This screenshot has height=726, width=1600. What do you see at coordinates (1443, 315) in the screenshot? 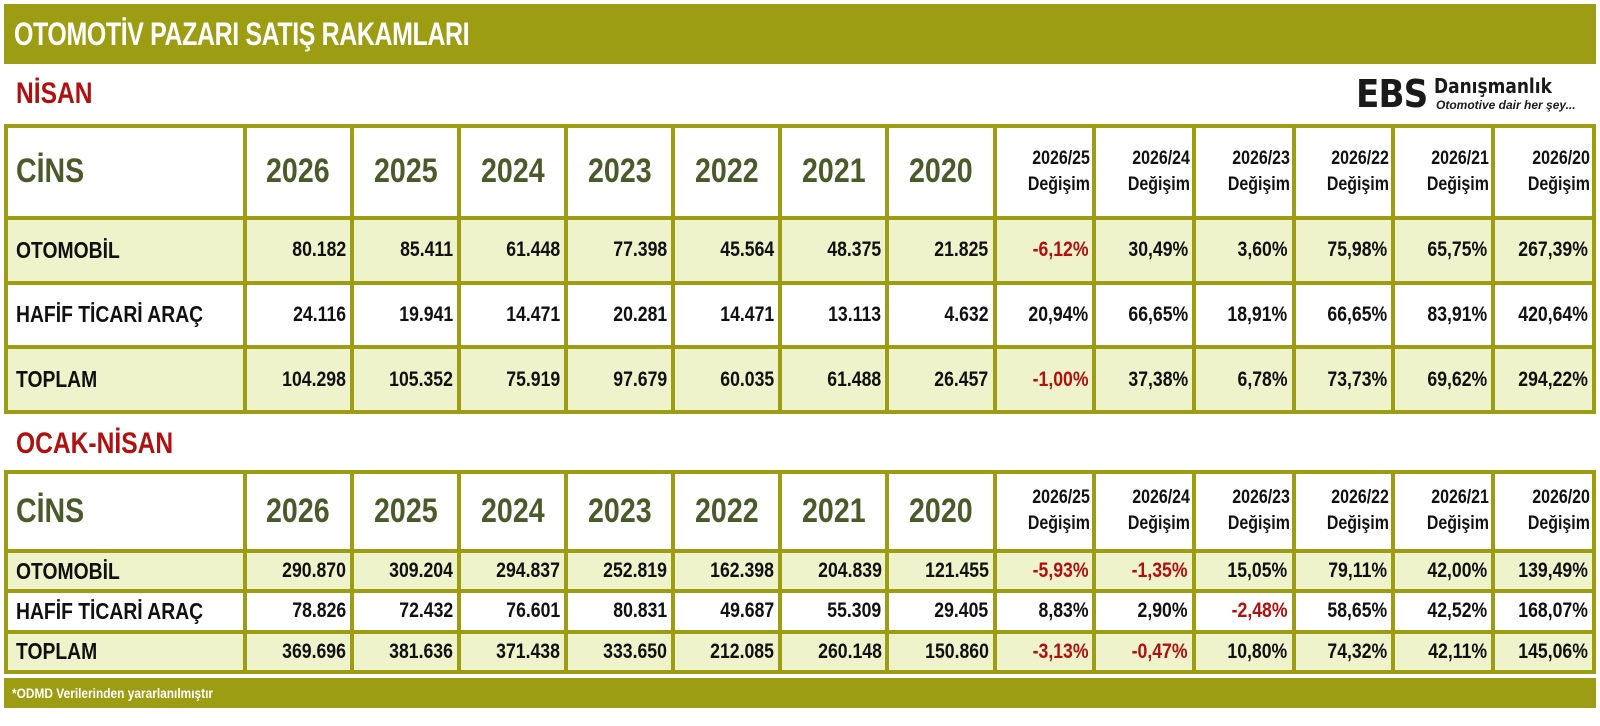
I see `change-percent-cell: 83,91%` at bounding box center [1443, 315].